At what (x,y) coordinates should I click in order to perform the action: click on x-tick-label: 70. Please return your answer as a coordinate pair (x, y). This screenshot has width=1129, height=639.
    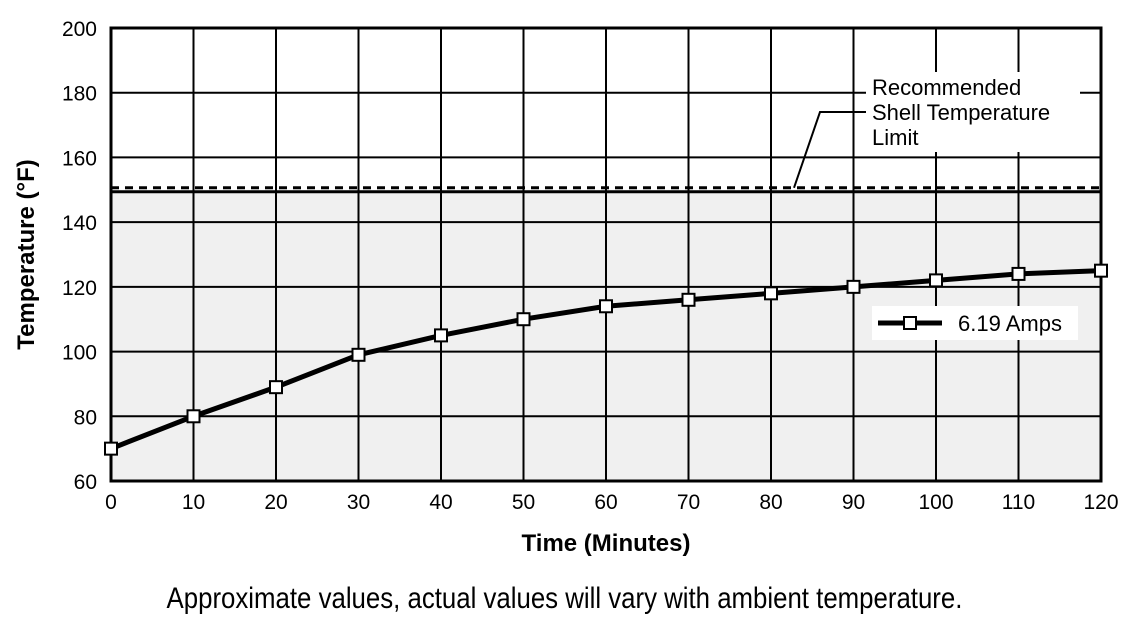
    Looking at the image, I should click on (688, 502).